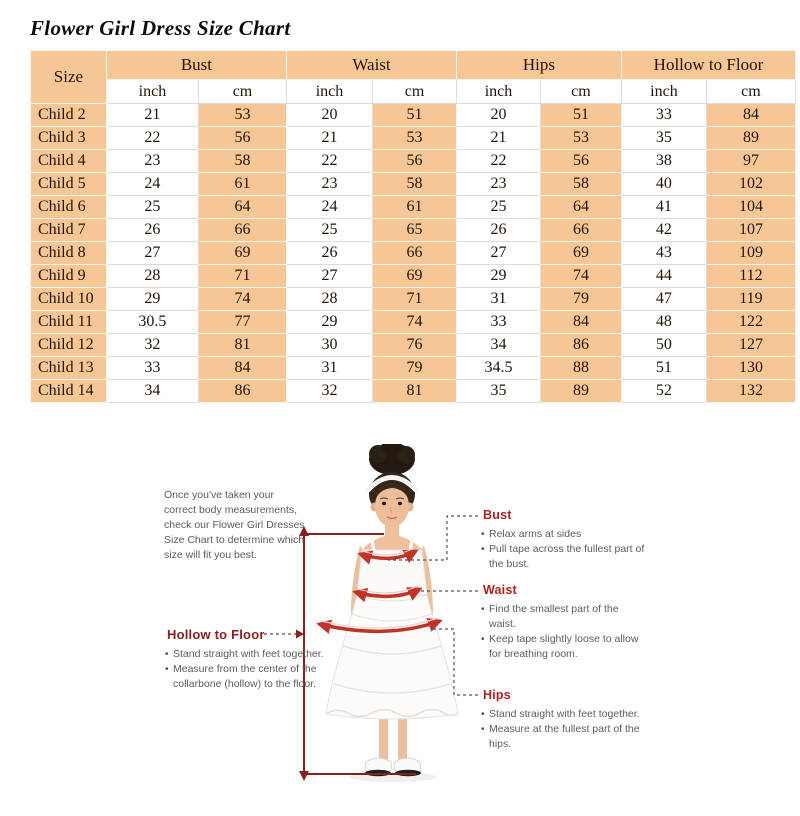 The image size is (800, 816). Describe the element at coordinates (68, 230) in the screenshot. I see `size-cell: Child 7` at that location.